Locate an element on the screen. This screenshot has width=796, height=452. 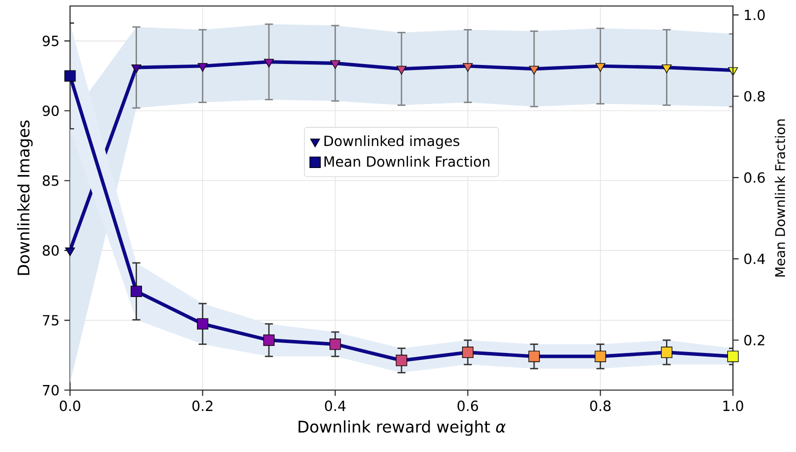
x-tick-label: 0.4 is located at coordinates (335, 406).